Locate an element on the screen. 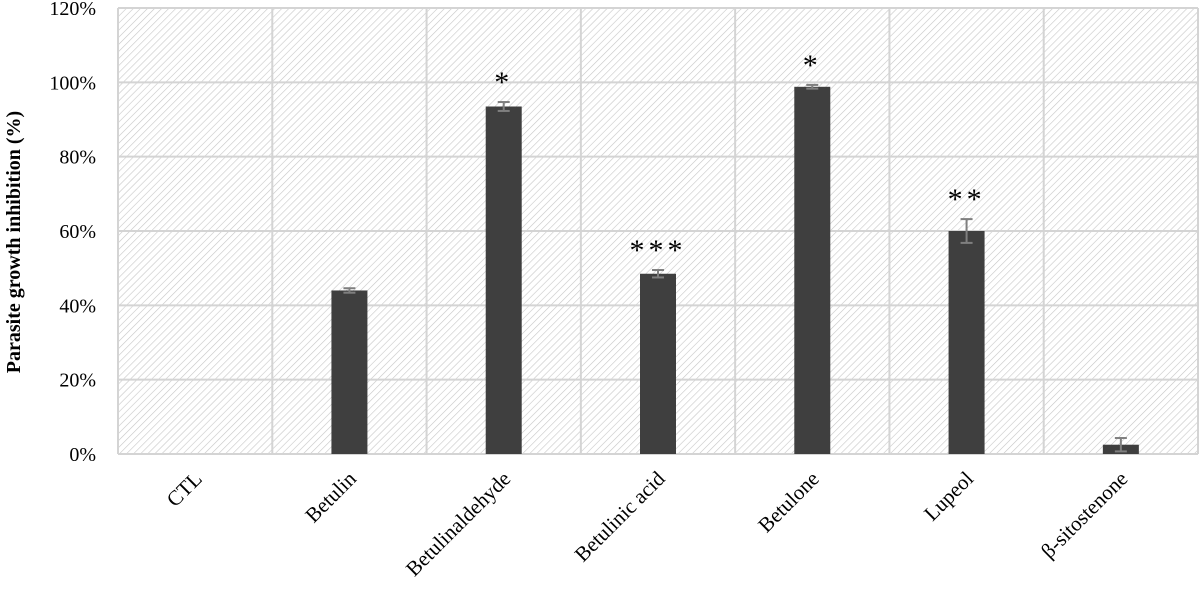  y-tick-label: 60% is located at coordinates (77, 232).